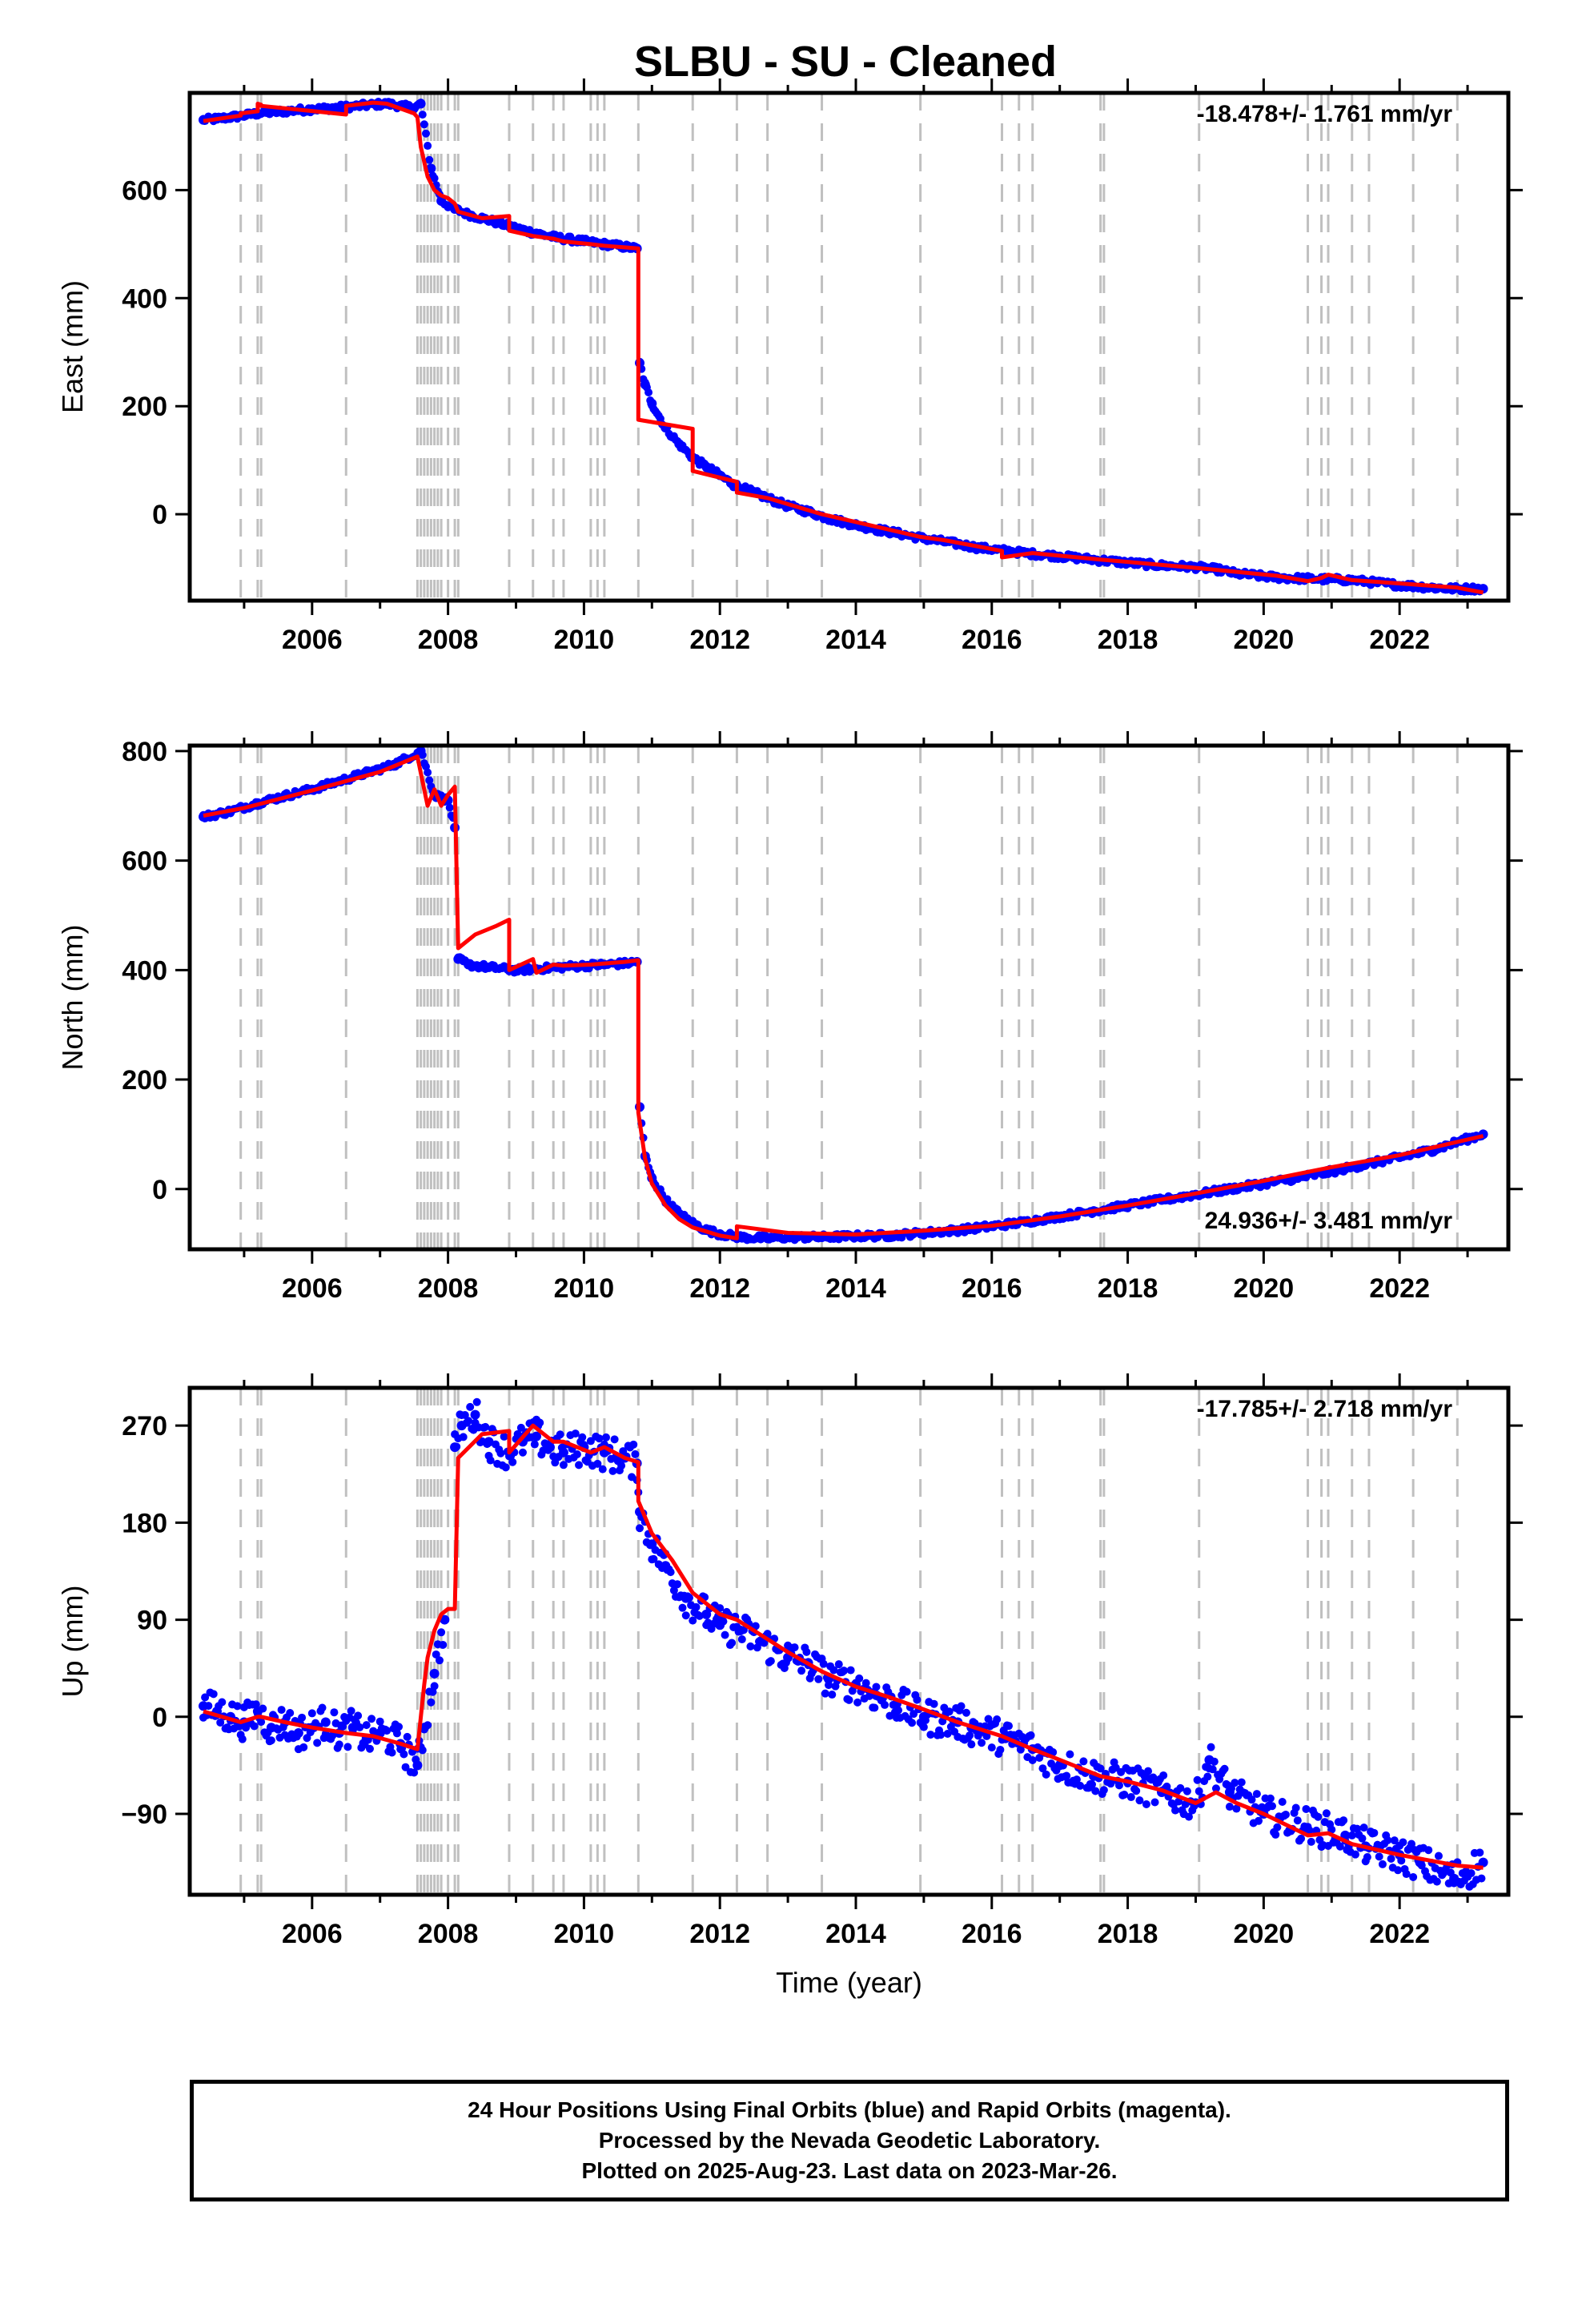 The width and height of the screenshot is (1582, 2324). Describe the element at coordinates (719, 1934) in the screenshot. I see `x-tick-label: 2012` at that location.